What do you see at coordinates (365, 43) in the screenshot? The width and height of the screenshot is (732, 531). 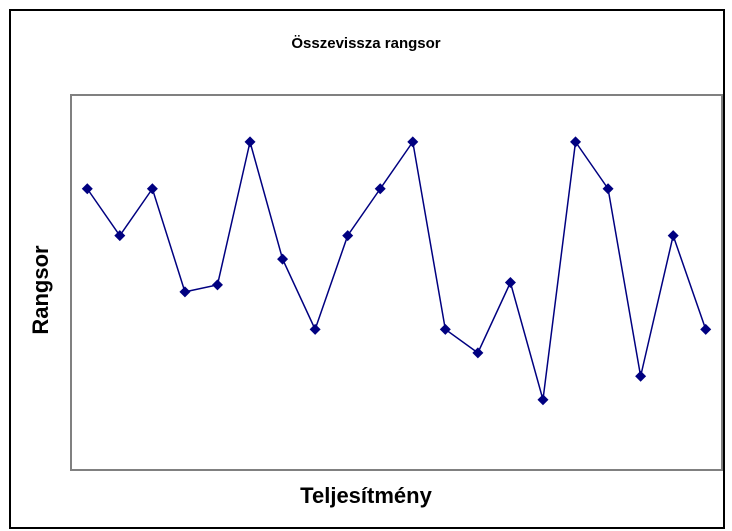 I see `chart-title: Összevissza rangsor` at bounding box center [365, 43].